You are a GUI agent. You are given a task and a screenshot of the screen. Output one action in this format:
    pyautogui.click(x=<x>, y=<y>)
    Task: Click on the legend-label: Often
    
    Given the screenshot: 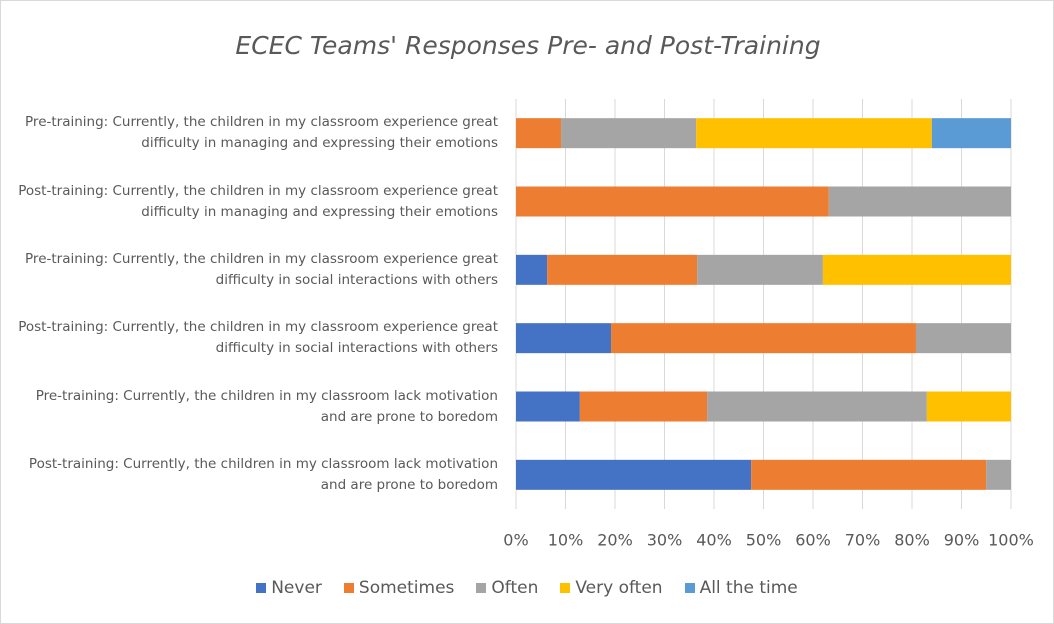 What is the action you would take?
    pyautogui.click(x=515, y=588)
    